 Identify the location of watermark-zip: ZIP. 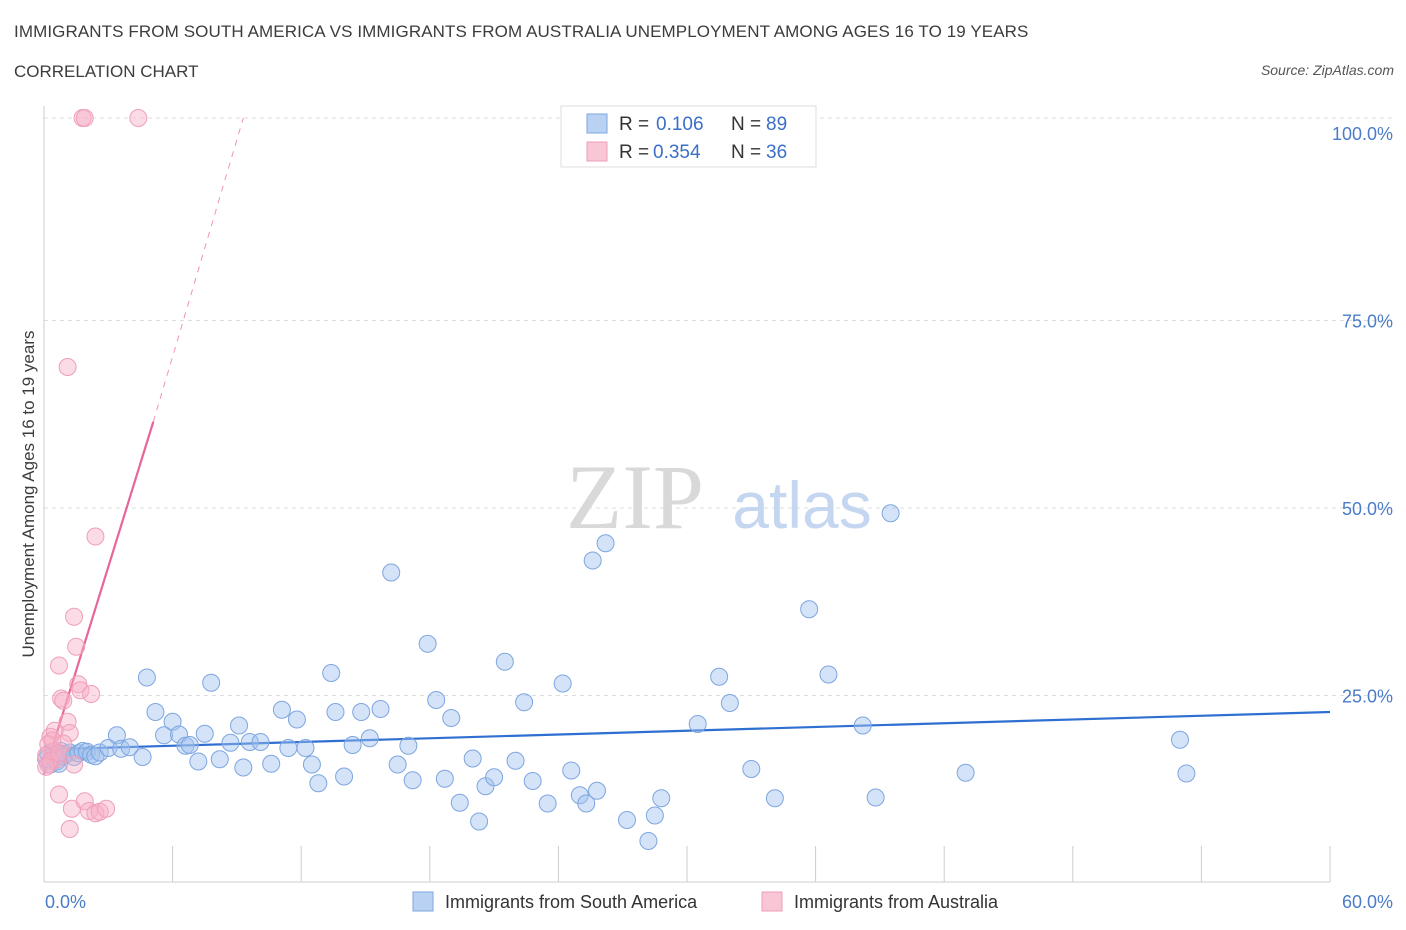
(635, 497).